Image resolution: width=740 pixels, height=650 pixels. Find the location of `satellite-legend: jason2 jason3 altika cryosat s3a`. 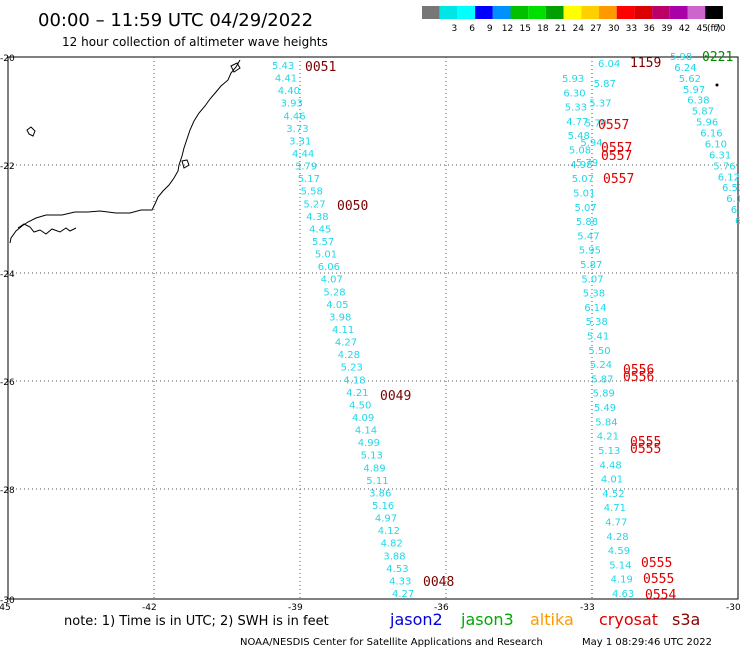

satellite-legend: jason2 jason3 altika cryosat s3a is located at coordinates (544, 619).